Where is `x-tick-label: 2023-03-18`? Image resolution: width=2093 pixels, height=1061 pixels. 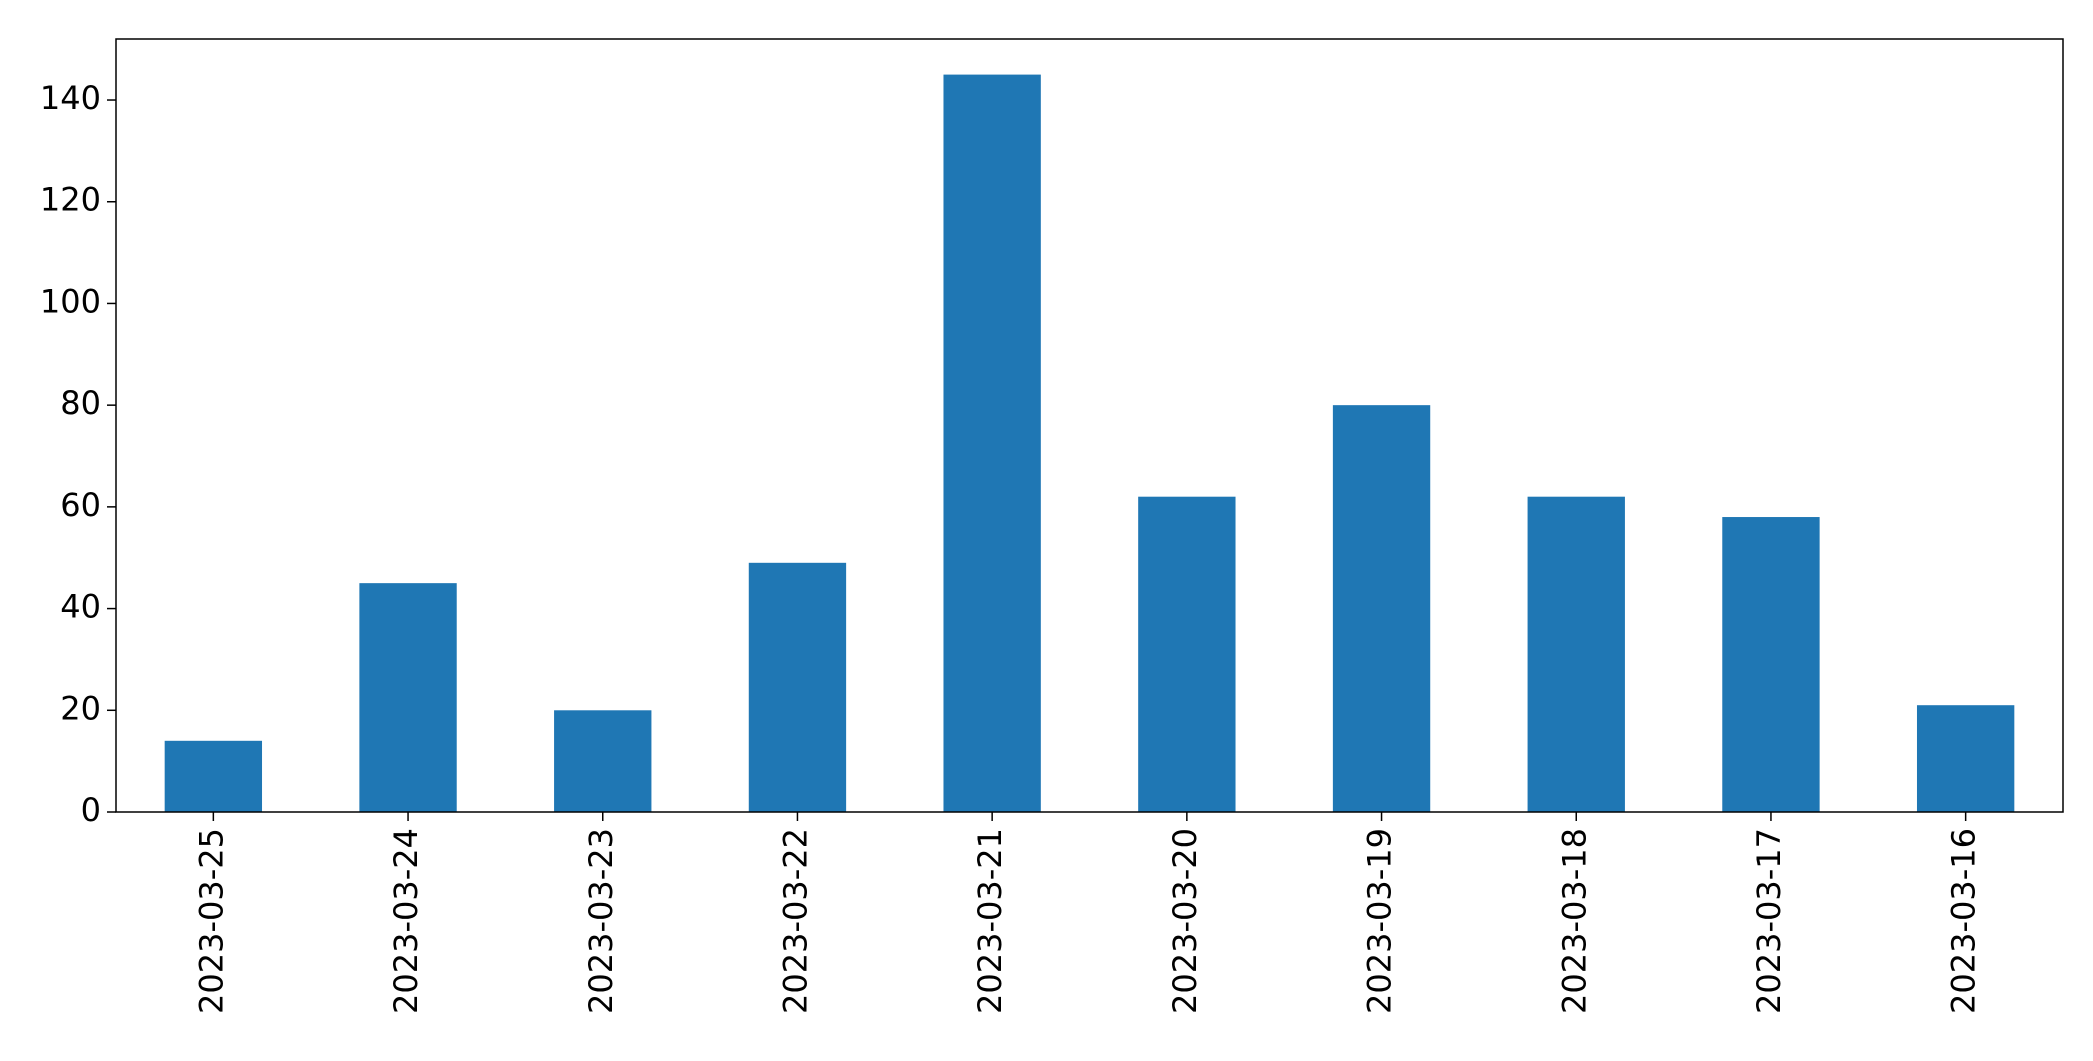 x-tick-label: 2023-03-18 is located at coordinates (1574, 921).